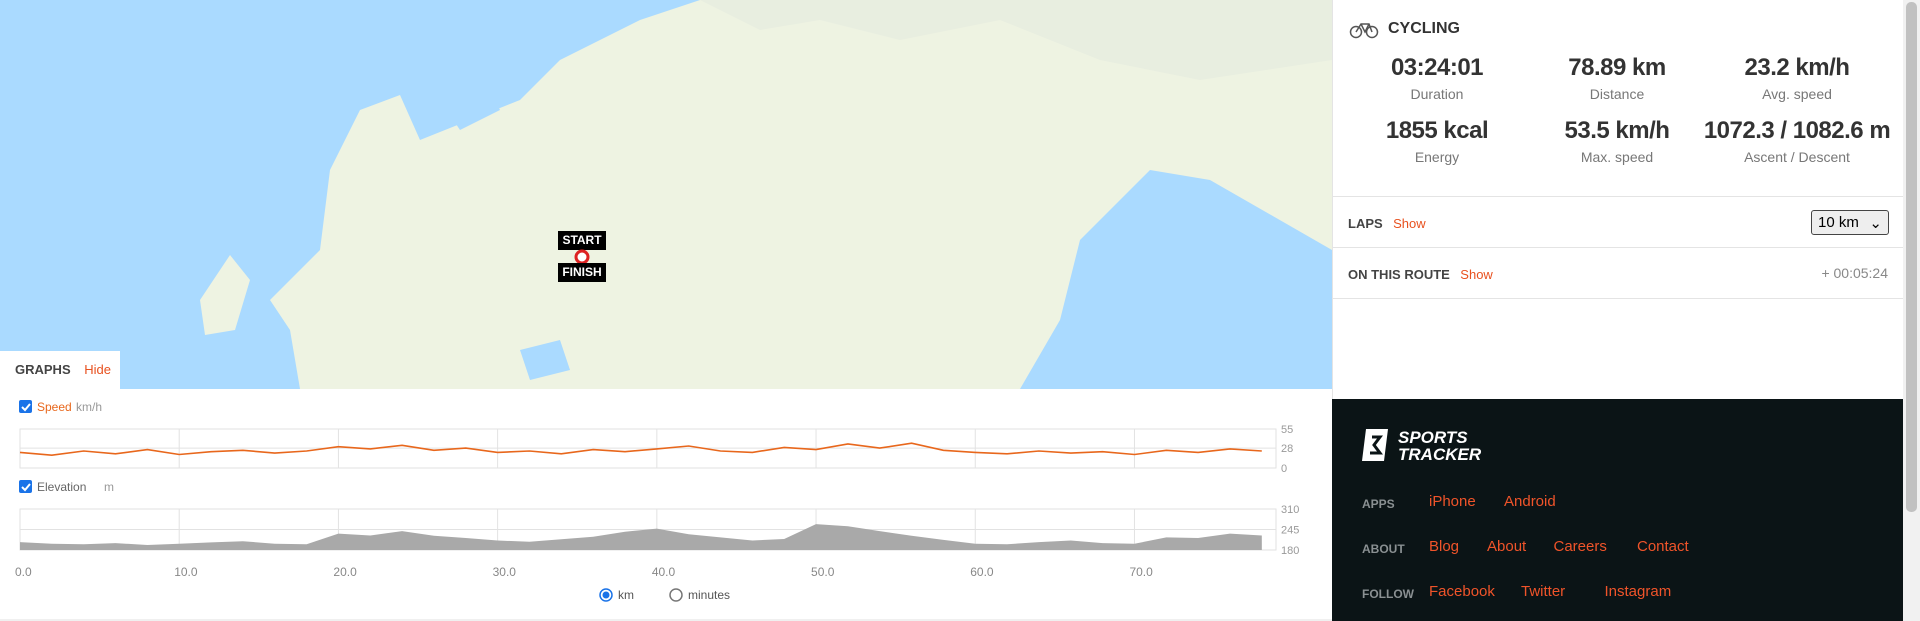 The image size is (1920, 621). I want to click on route-row: ON THIS ROUTE Show, so click(1420, 275).